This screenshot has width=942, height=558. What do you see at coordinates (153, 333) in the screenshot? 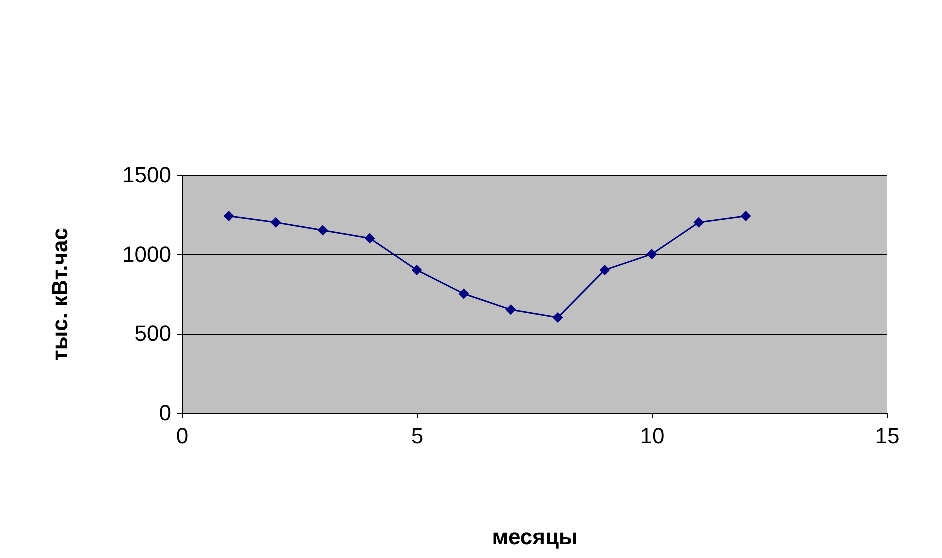
I see `y-tick-label: 500` at bounding box center [153, 333].